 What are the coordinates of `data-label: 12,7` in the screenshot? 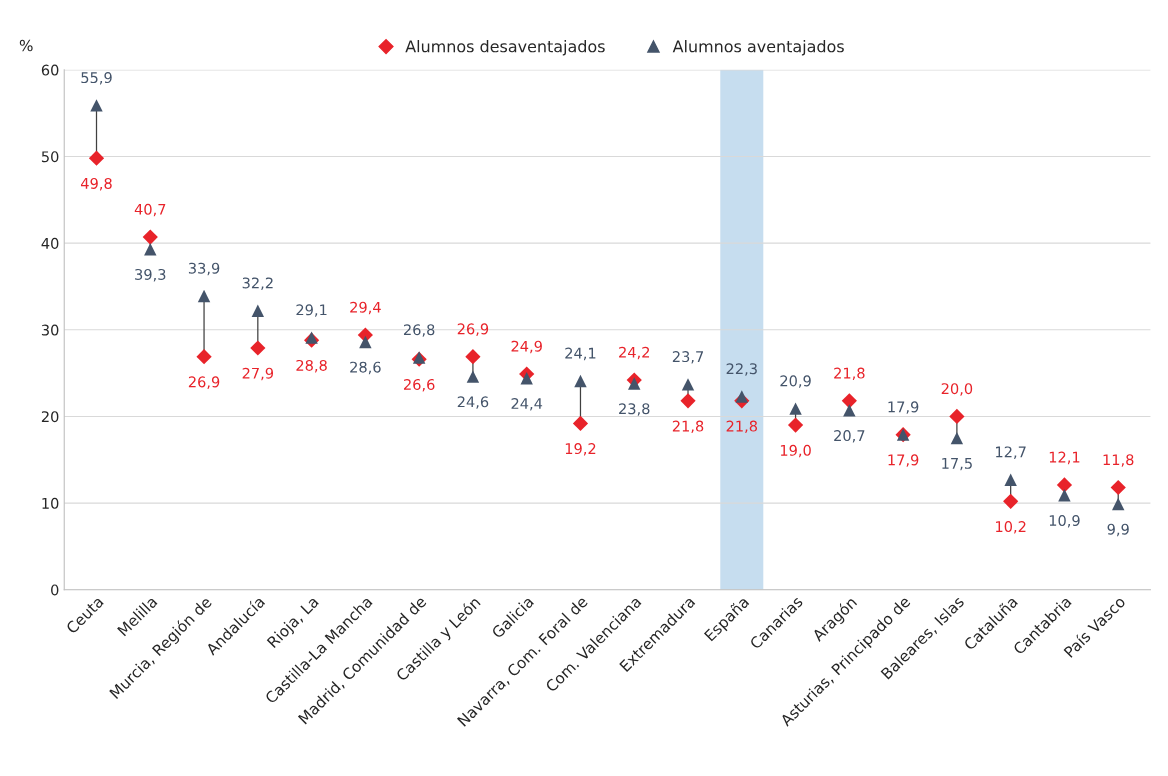 It's located at (1011, 452).